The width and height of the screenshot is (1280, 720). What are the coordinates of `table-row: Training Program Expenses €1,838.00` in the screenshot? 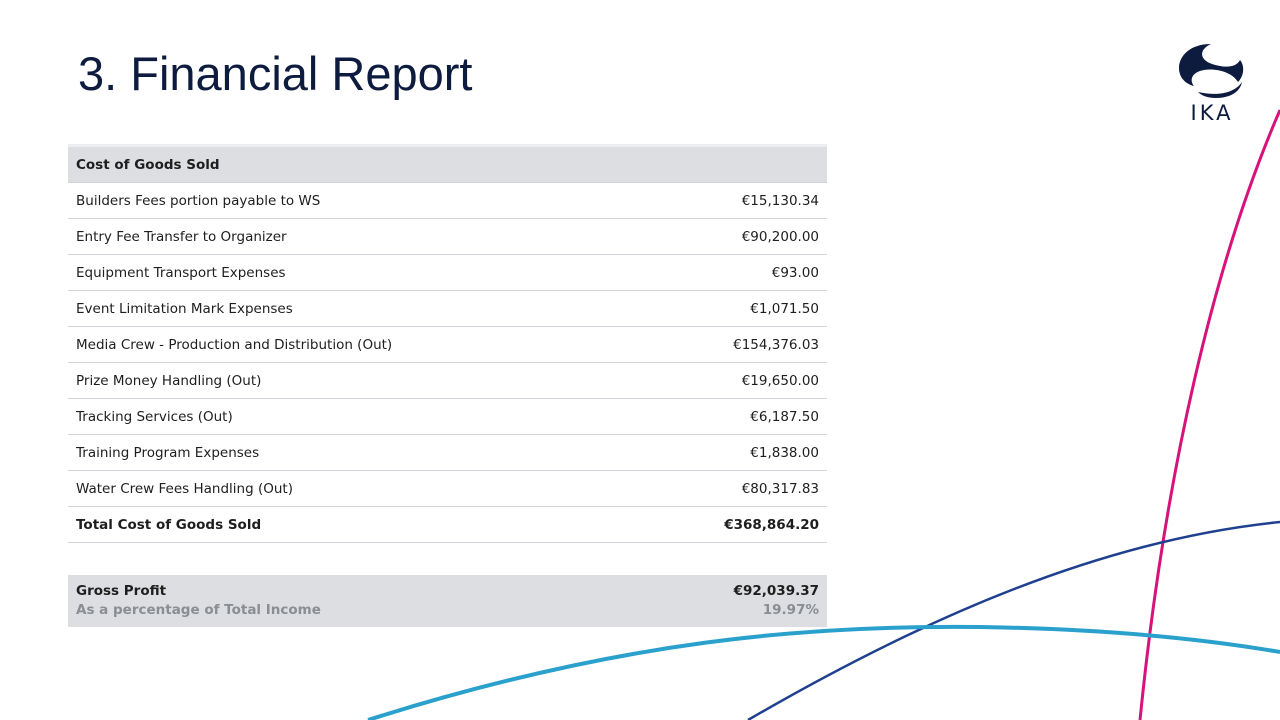 It's located at (447, 452).